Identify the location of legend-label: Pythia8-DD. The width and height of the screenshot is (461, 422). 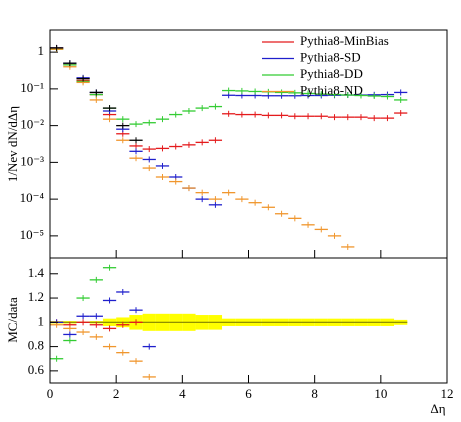
(331, 73).